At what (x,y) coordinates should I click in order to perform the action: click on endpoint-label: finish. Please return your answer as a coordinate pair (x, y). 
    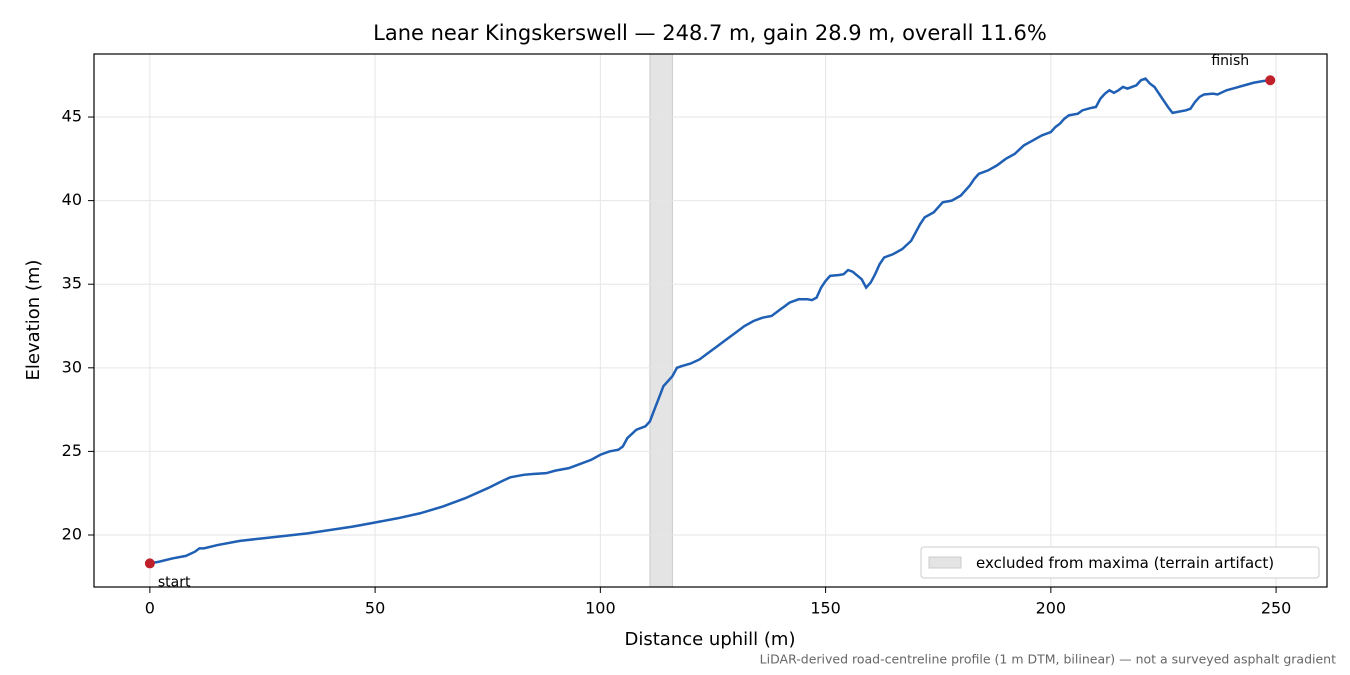
    Looking at the image, I should click on (1230, 61).